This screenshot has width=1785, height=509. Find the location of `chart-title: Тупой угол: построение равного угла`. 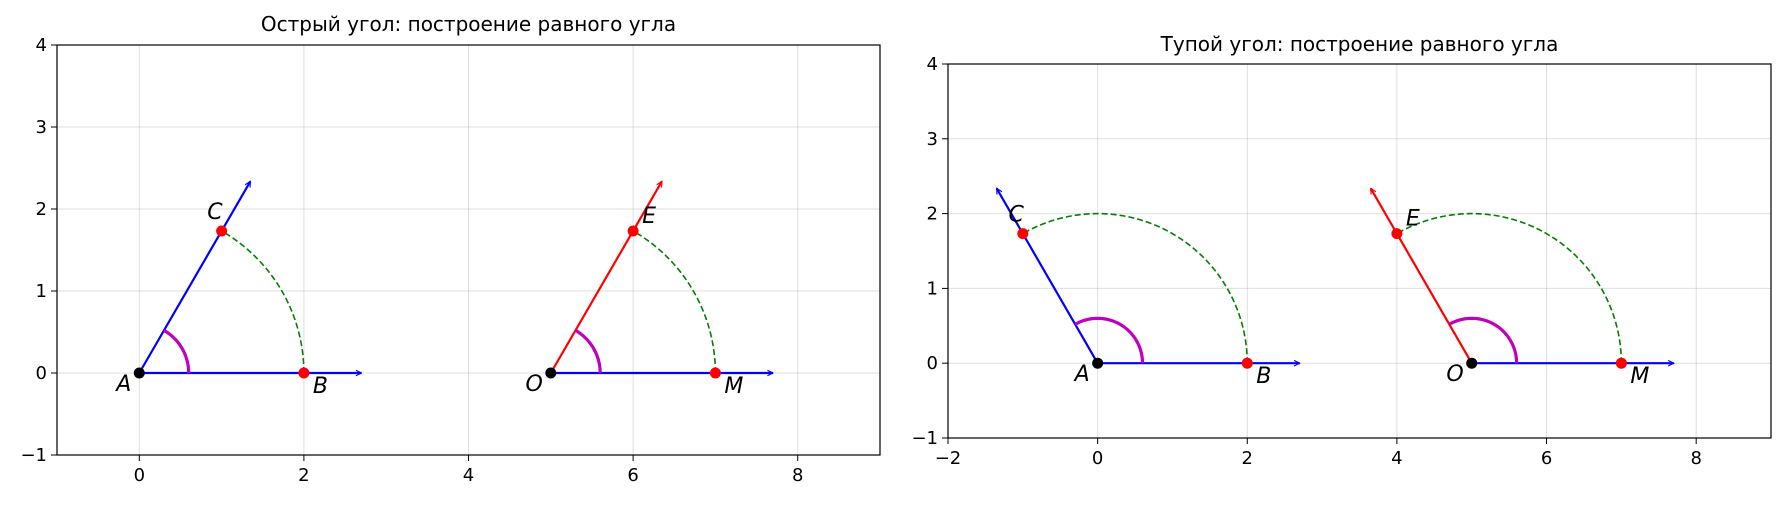

chart-title: Тупой угол: построение равного угла is located at coordinates (1359, 44).